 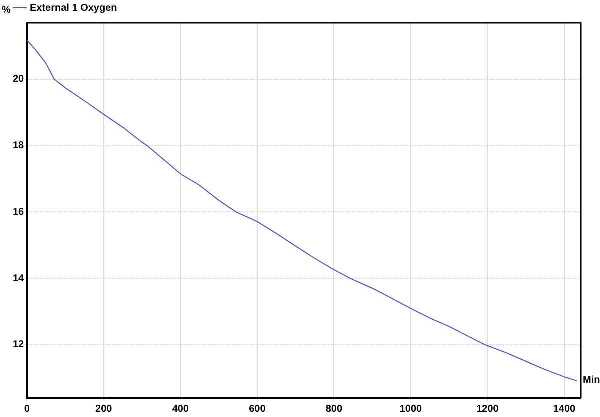 I want to click on y-tick-label: 20, so click(x=19, y=80).